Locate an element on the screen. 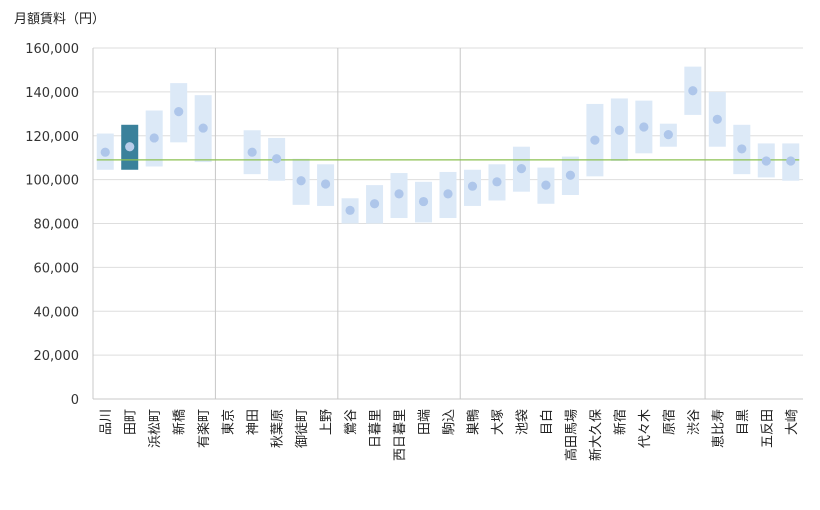 This screenshot has height=510, width=820. y-tick-label: 0 is located at coordinates (75, 400).